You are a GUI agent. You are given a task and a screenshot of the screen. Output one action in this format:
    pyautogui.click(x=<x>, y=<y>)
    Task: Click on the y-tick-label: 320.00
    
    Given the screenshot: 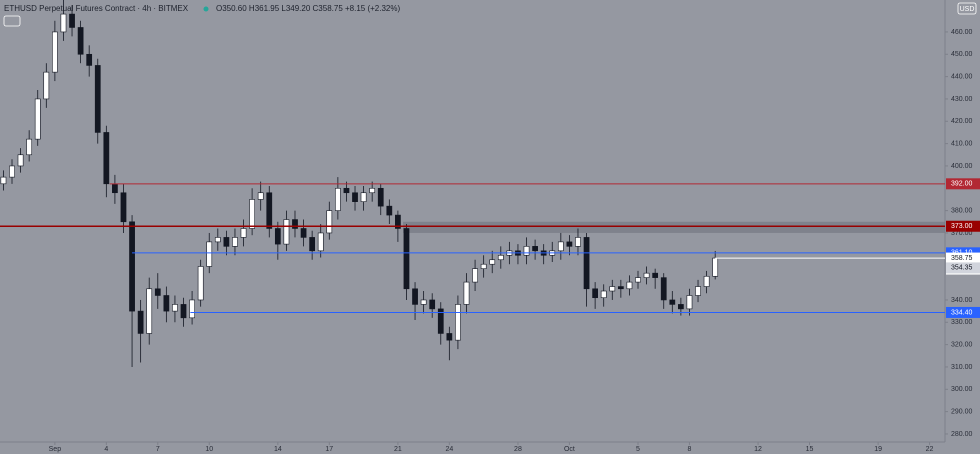 What is the action you would take?
    pyautogui.click(x=962, y=344)
    